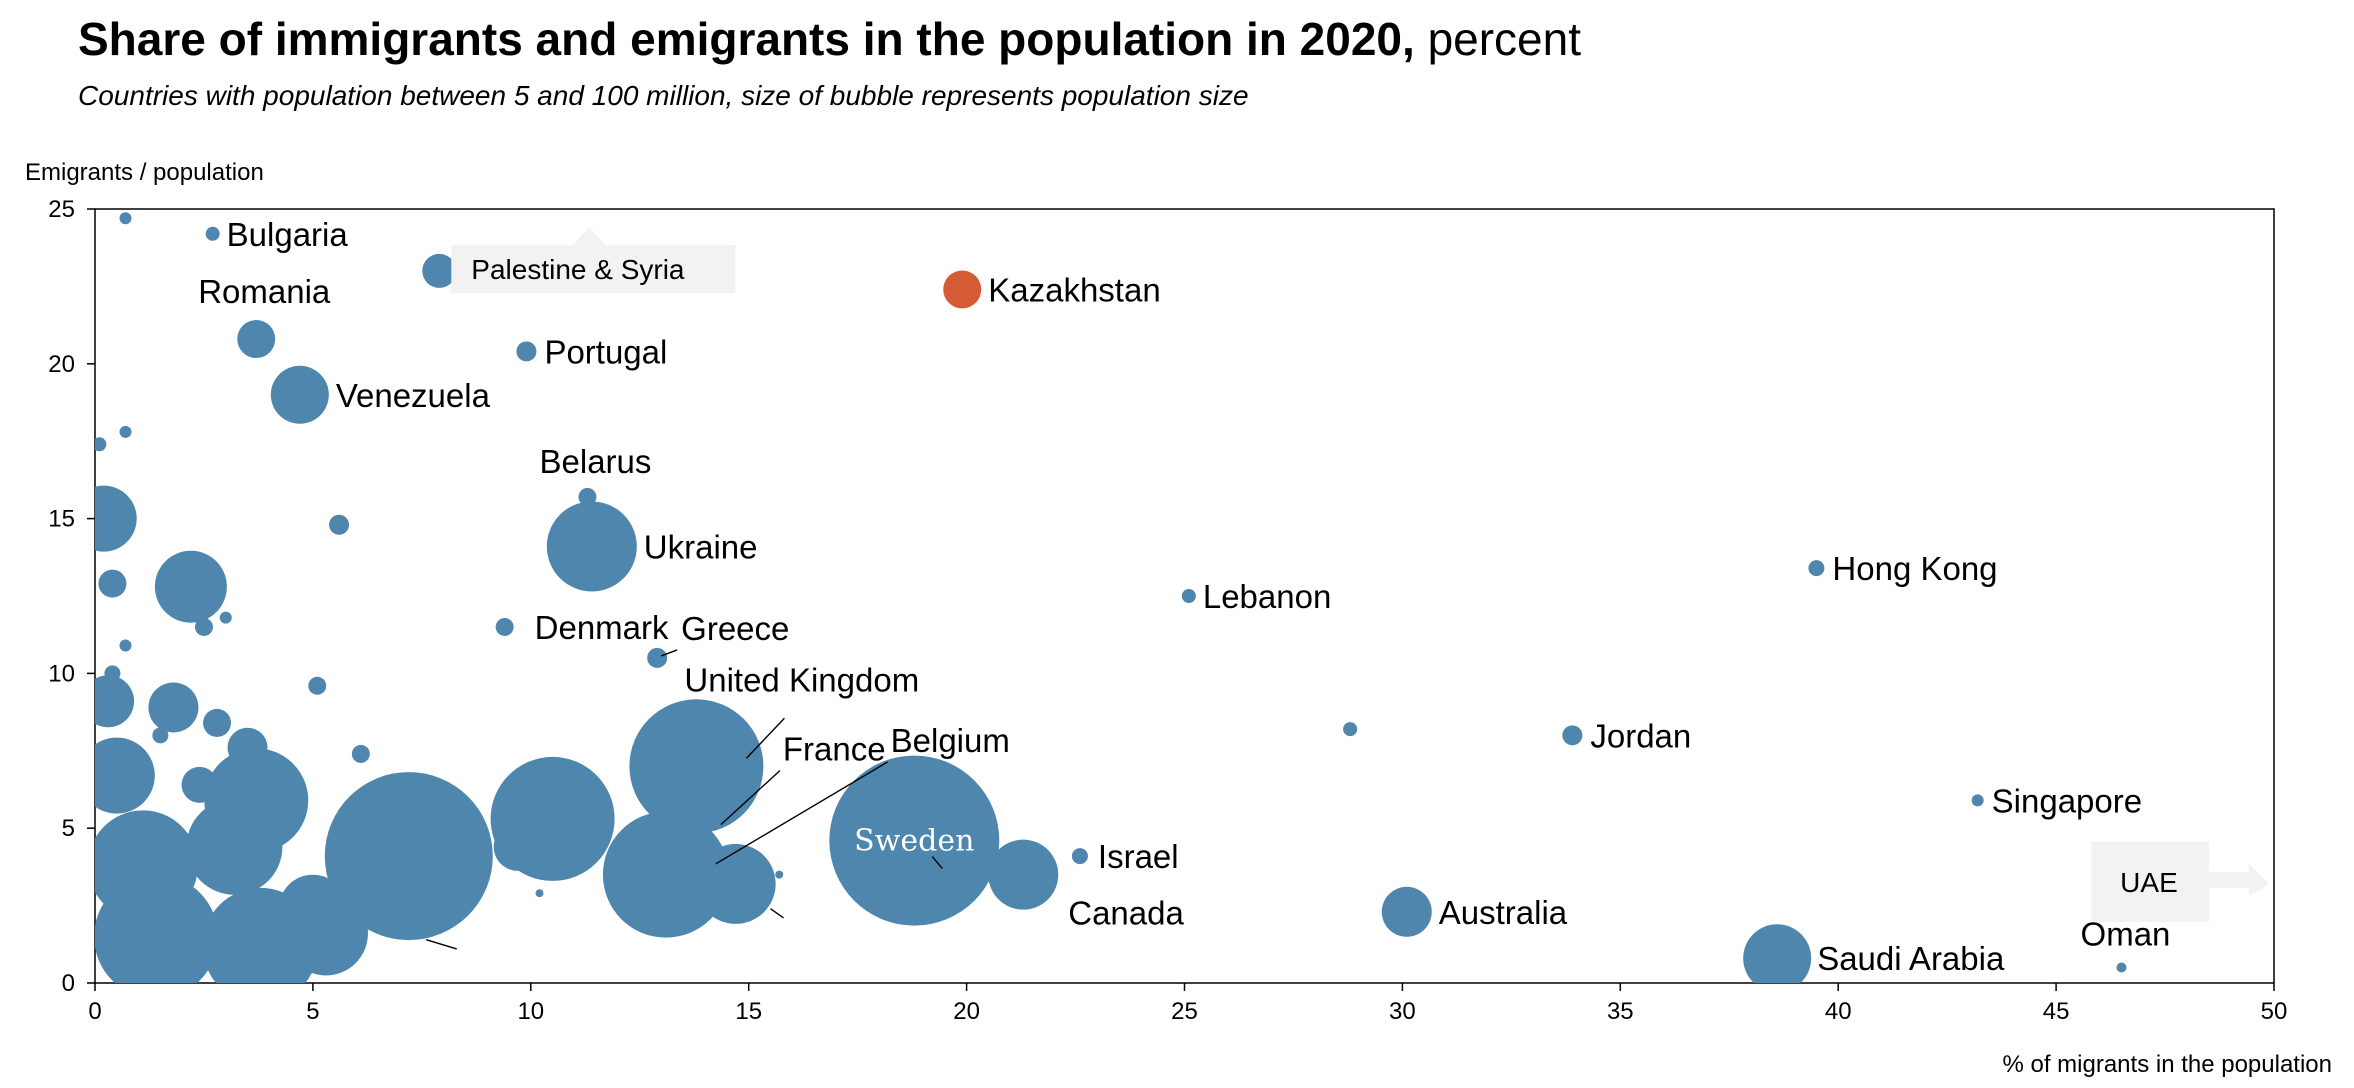 The width and height of the screenshot is (2354, 1088). Describe the element at coordinates (61, 209) in the screenshot. I see `y-tick-label: 25` at that location.